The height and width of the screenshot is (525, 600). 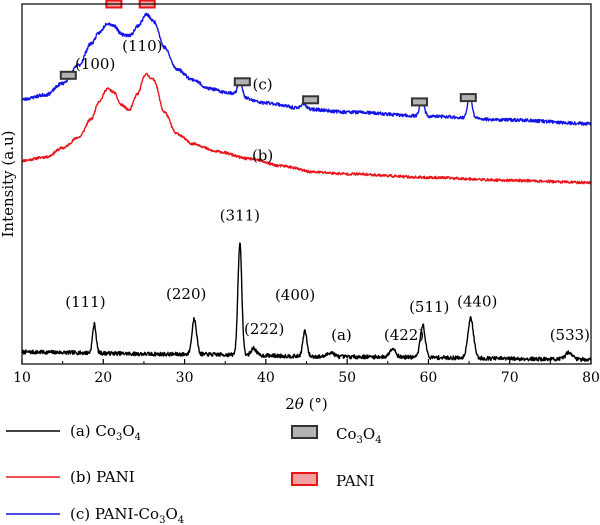 I want to click on x-axis-title: 2θ (°), so click(x=306, y=404).